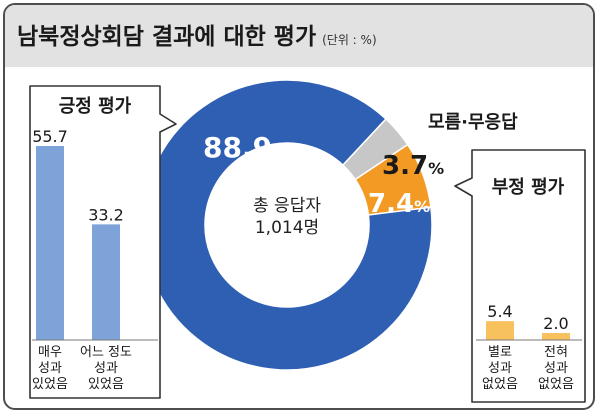  I want to click on negative-bar-category-0-2: 없었음, so click(500, 384).